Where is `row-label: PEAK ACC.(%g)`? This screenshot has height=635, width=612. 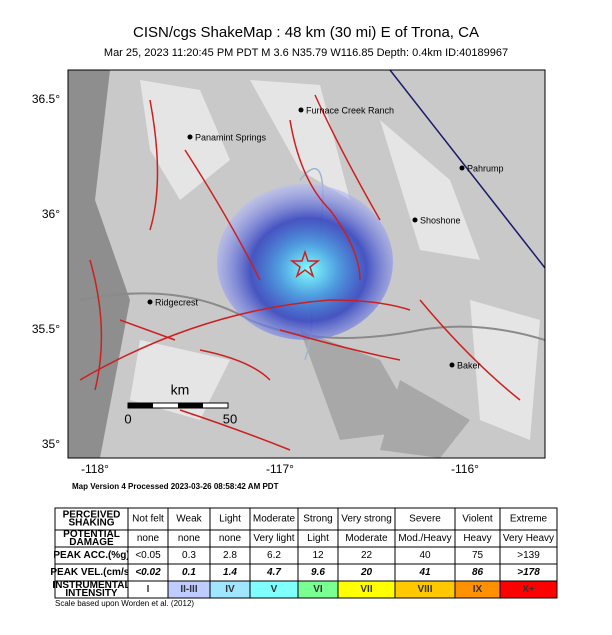
row-label: PEAK ACC.(%g) is located at coordinates (91, 555).